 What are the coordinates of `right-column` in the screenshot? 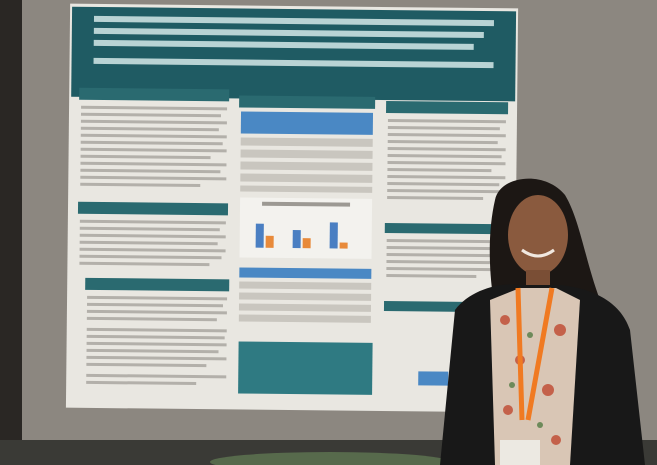 It's located at (446, 243).